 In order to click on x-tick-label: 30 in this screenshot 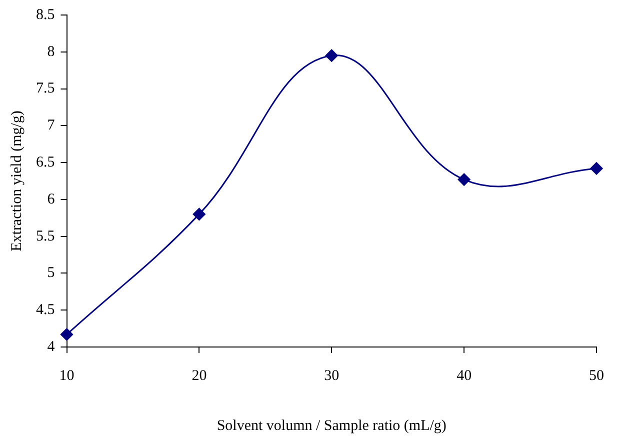, I will do `click(332, 376)`.